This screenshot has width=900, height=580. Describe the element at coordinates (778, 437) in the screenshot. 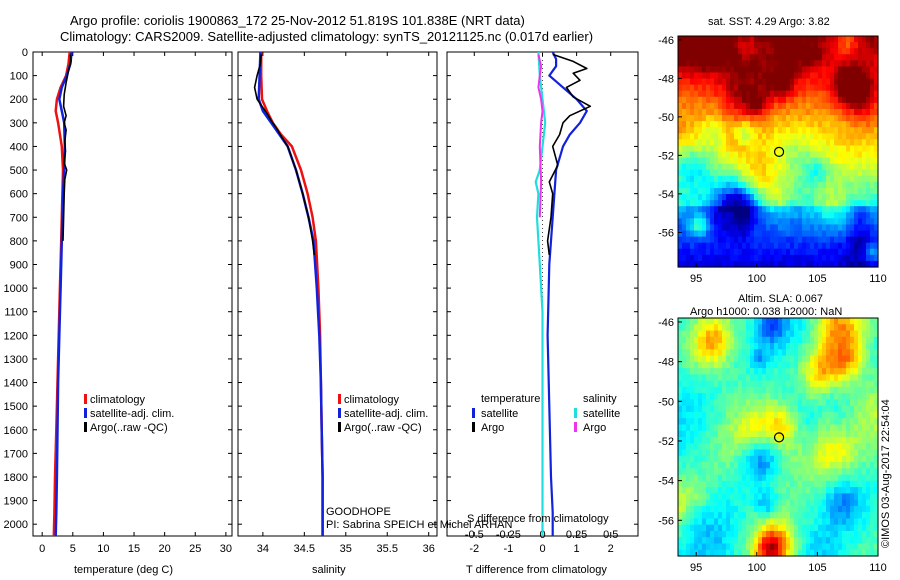

I see `map-frame` at that location.